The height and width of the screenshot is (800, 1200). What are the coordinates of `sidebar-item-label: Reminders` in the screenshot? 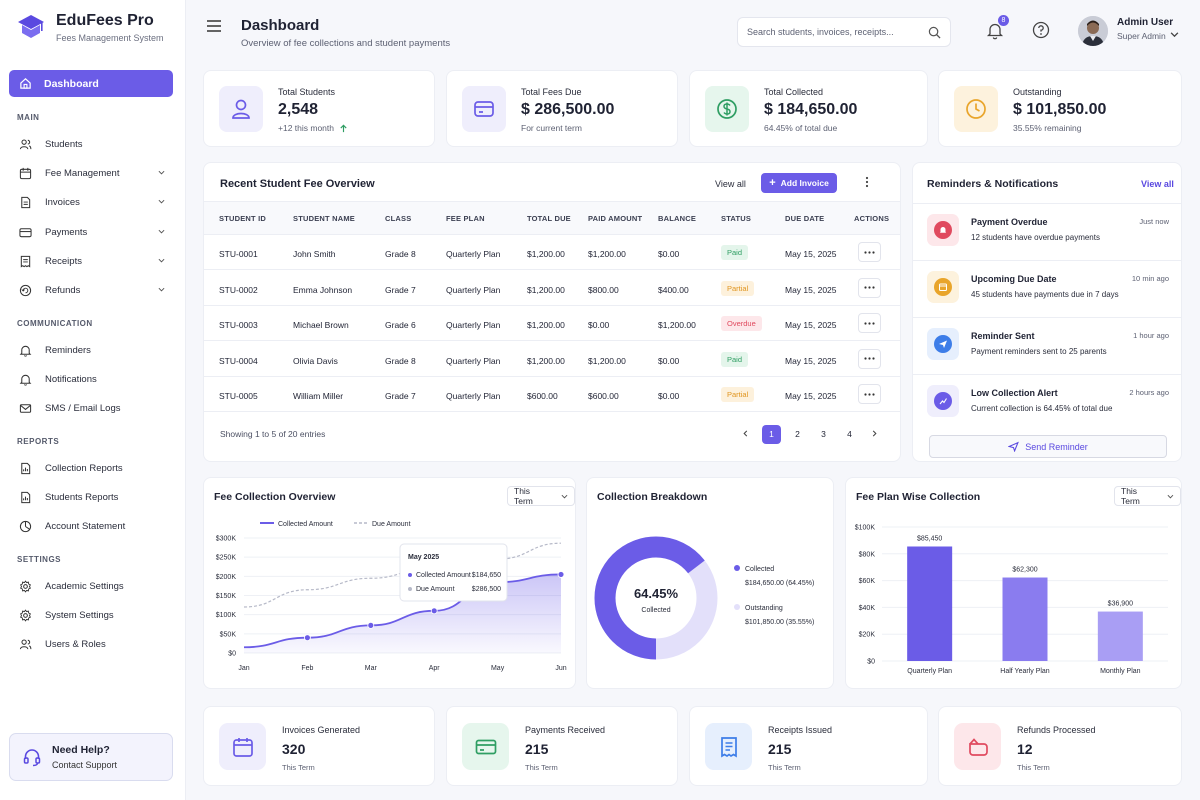 It's located at (68, 350).